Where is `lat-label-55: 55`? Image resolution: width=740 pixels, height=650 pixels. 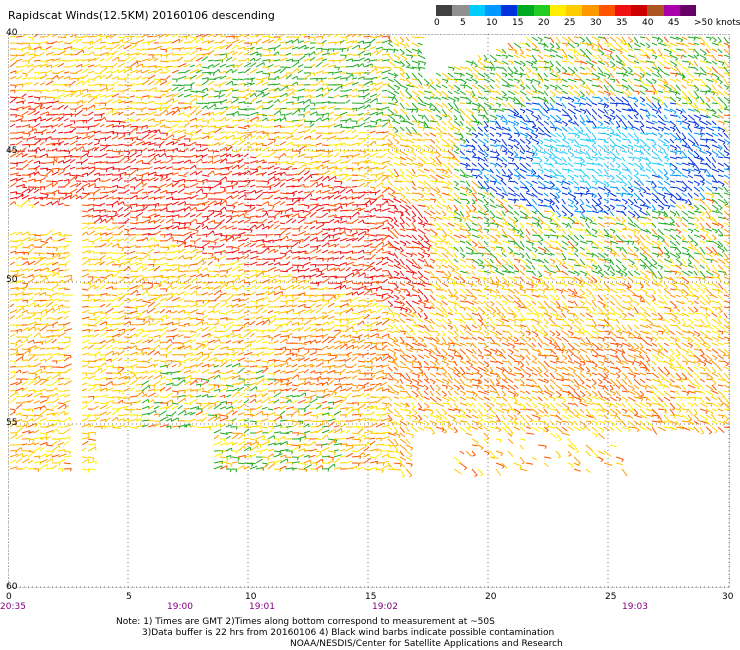
lat-label-55: 55 is located at coordinates (12, 423).